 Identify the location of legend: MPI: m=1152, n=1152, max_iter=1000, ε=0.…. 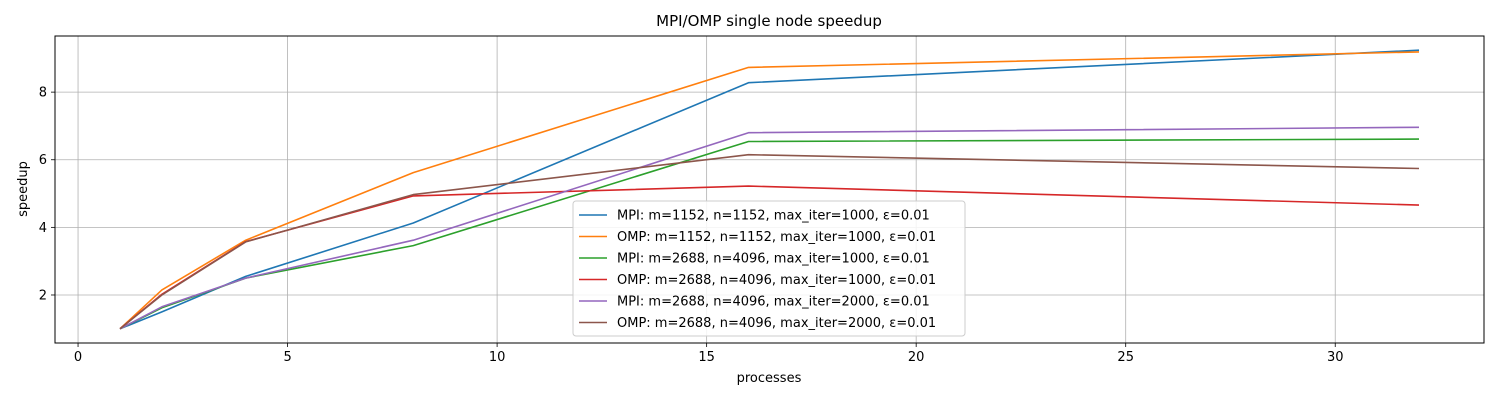
(769, 268).